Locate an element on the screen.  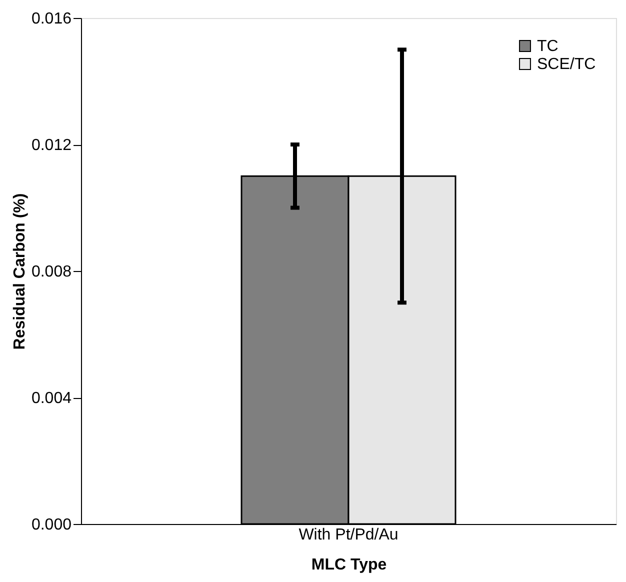
y-axis-title: Residual Carbon (%) is located at coordinates (19, 271).